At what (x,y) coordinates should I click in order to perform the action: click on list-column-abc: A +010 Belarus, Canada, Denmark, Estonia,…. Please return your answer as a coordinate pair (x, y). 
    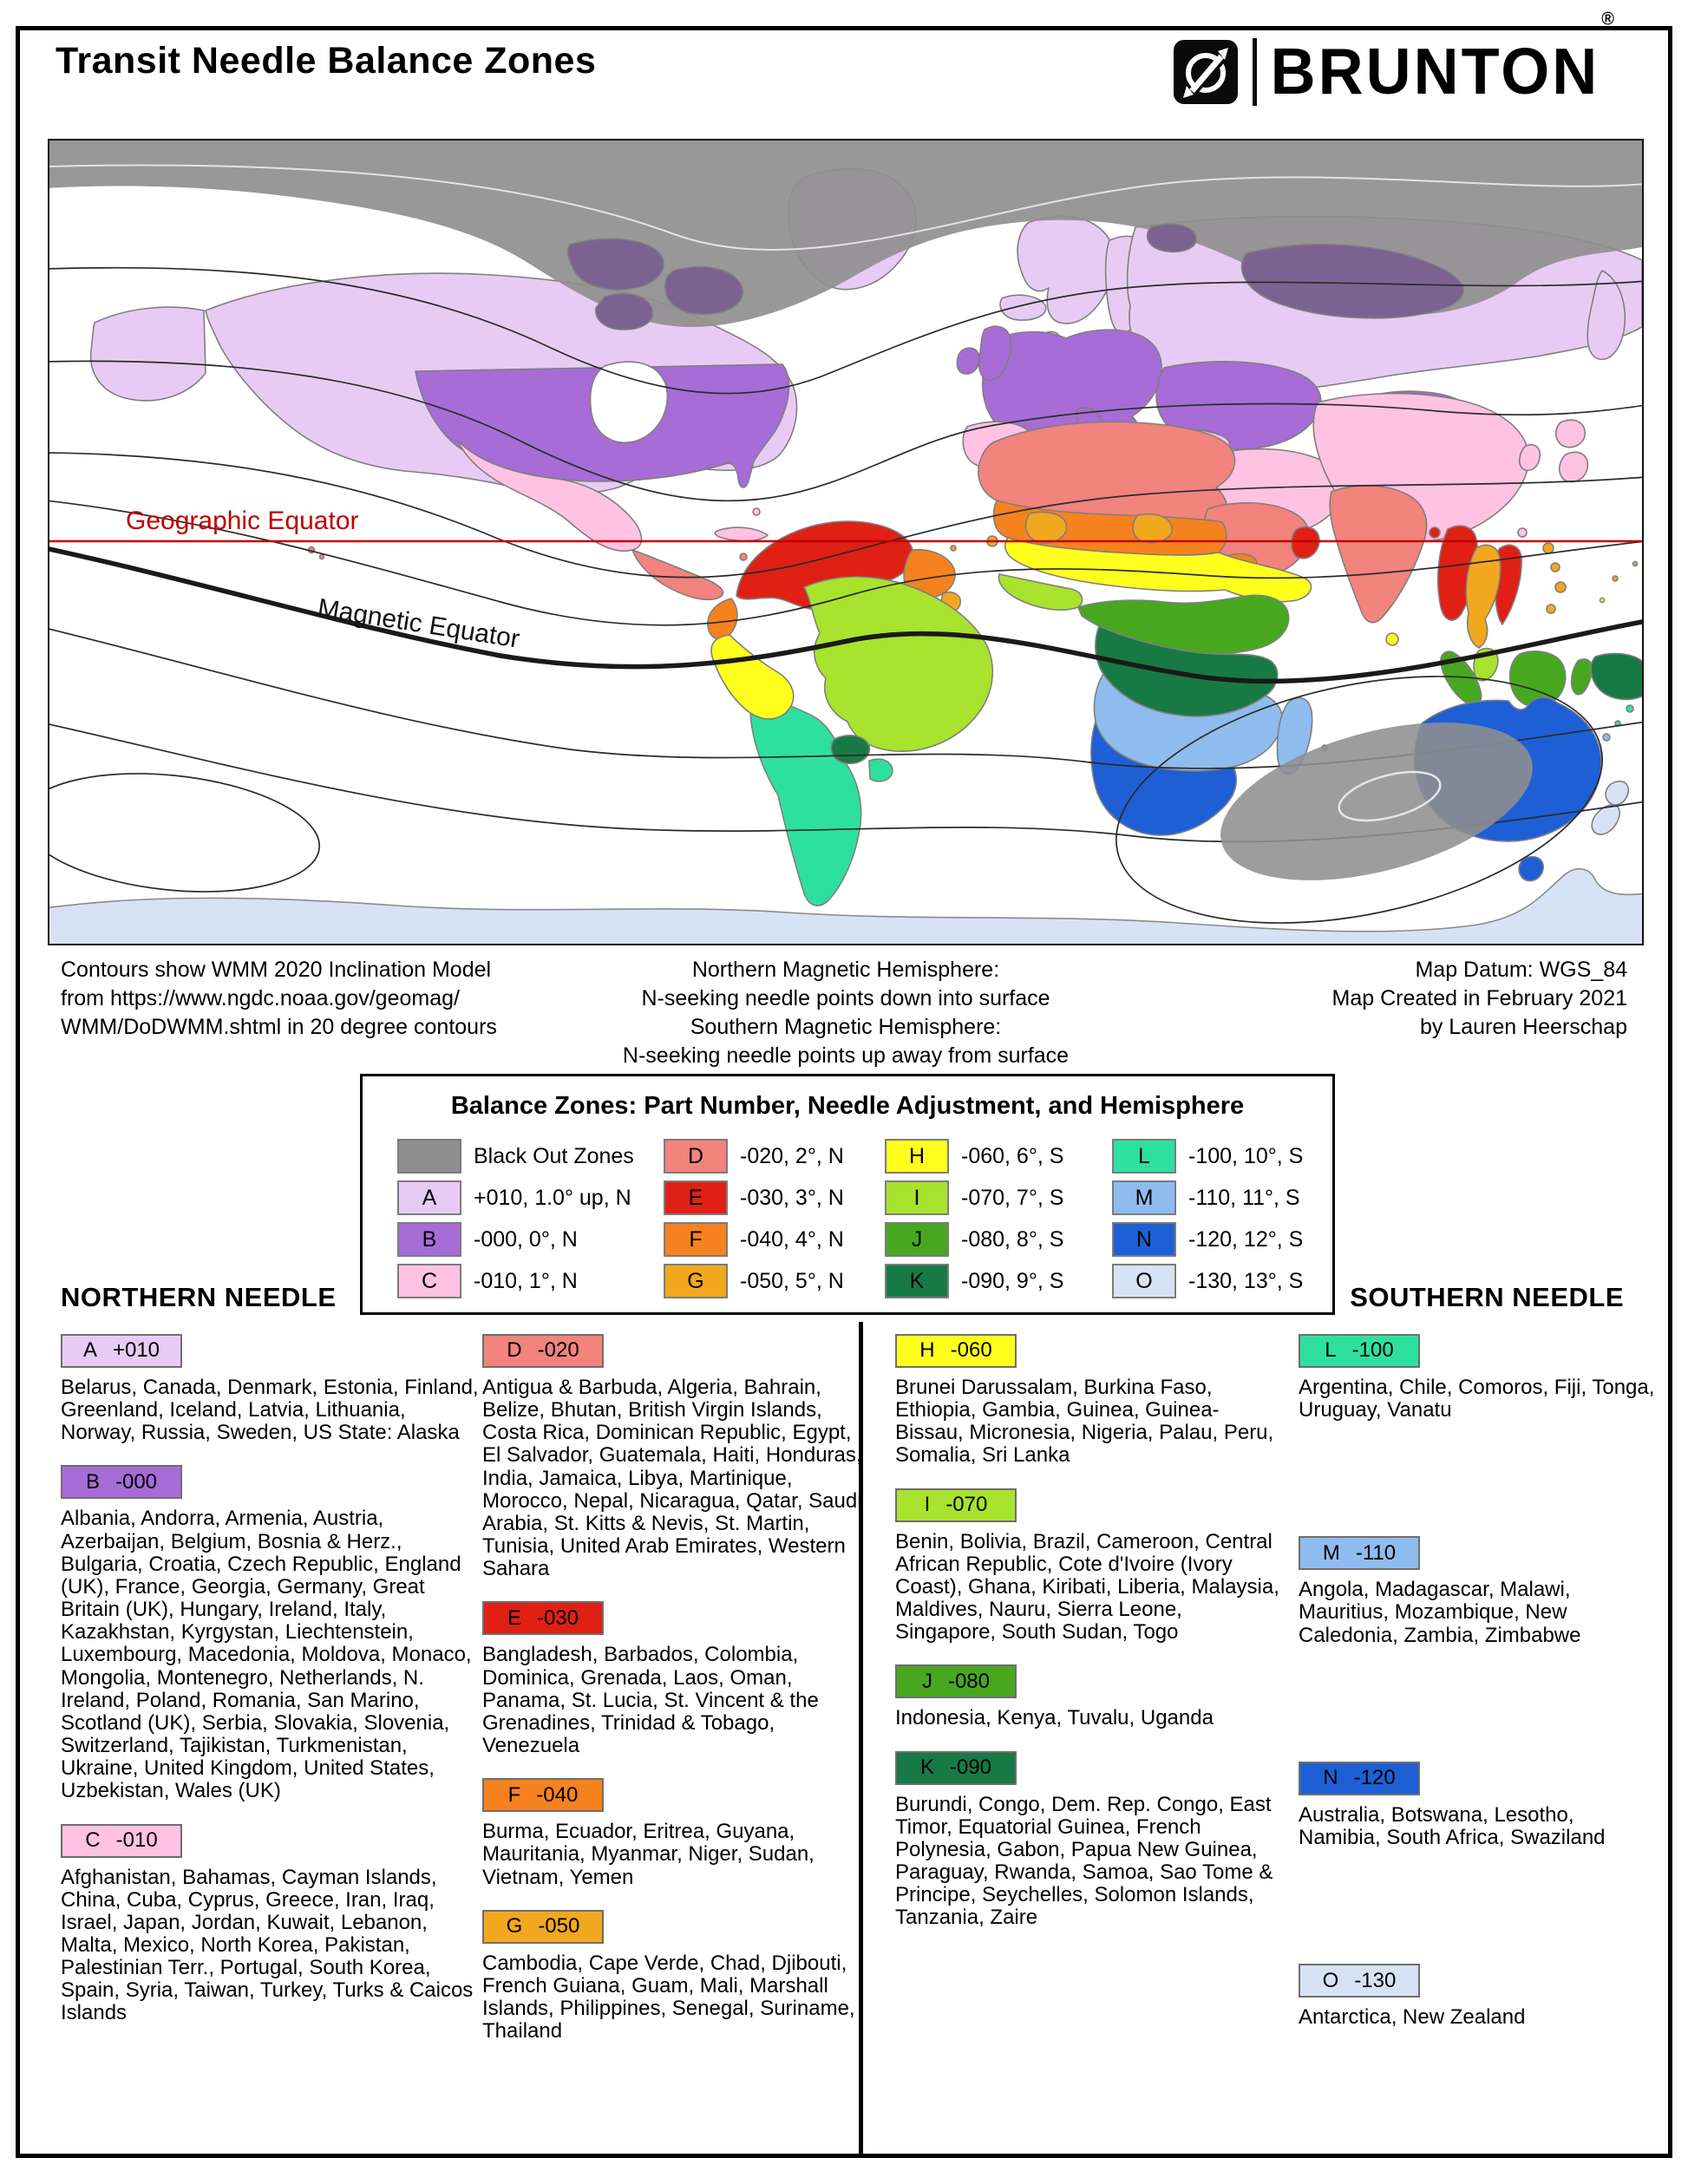
    Looking at the image, I should click on (270, 1690).